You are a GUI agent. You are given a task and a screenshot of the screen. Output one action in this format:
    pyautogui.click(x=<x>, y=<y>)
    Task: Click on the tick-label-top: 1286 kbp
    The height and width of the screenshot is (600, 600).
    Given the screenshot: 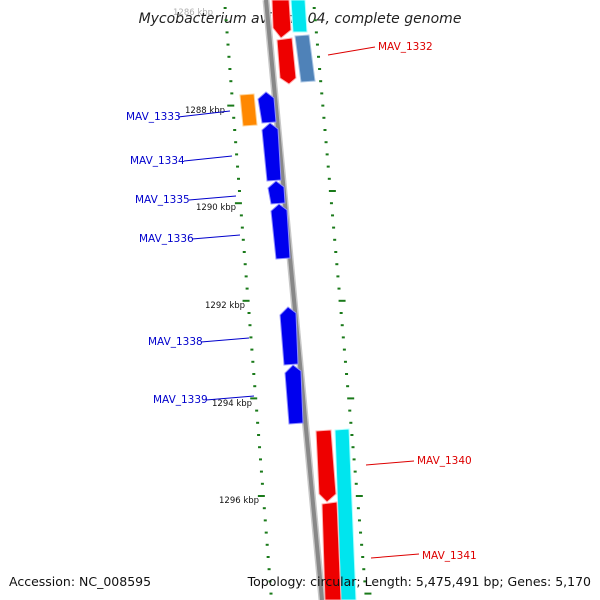 What is the action you would take?
    pyautogui.click(x=193, y=13)
    